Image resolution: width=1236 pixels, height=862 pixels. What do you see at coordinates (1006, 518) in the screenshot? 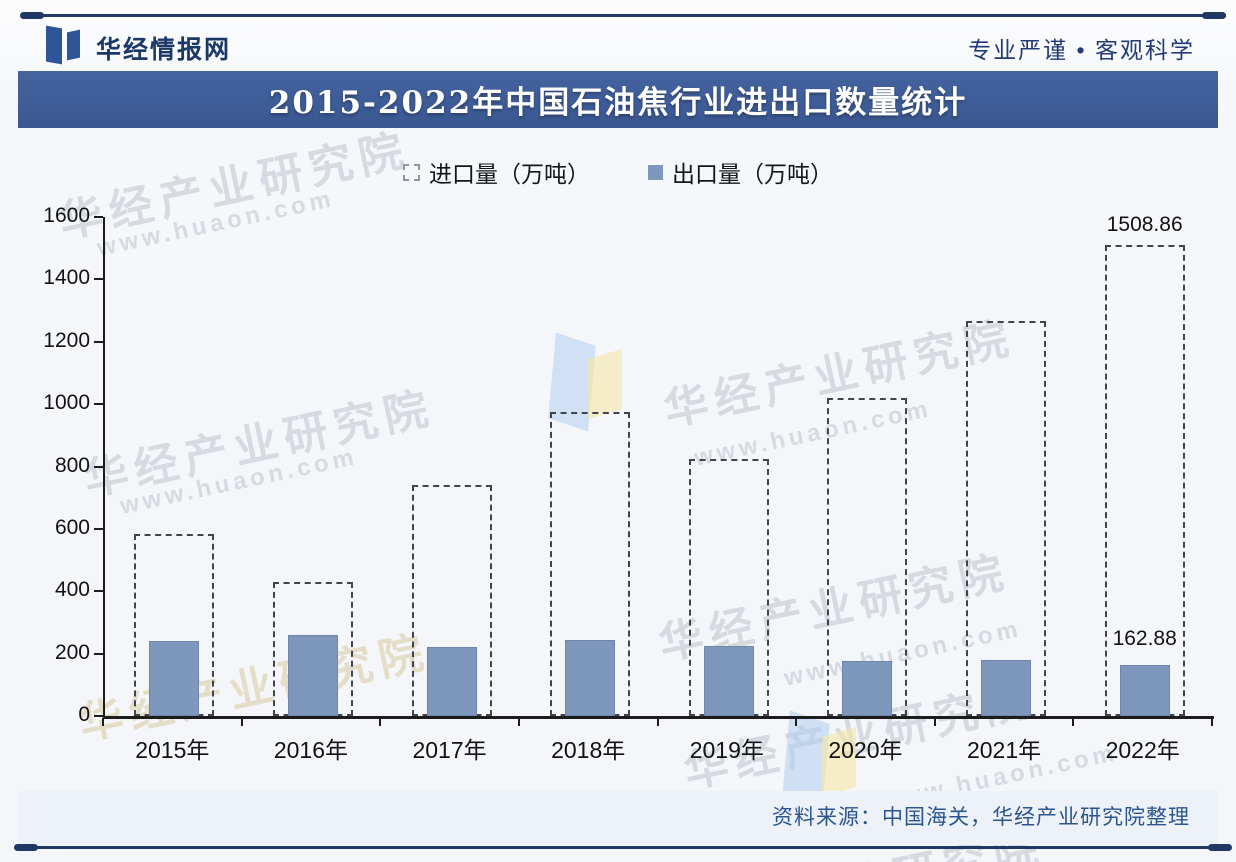
I see `import-bar` at bounding box center [1006, 518].